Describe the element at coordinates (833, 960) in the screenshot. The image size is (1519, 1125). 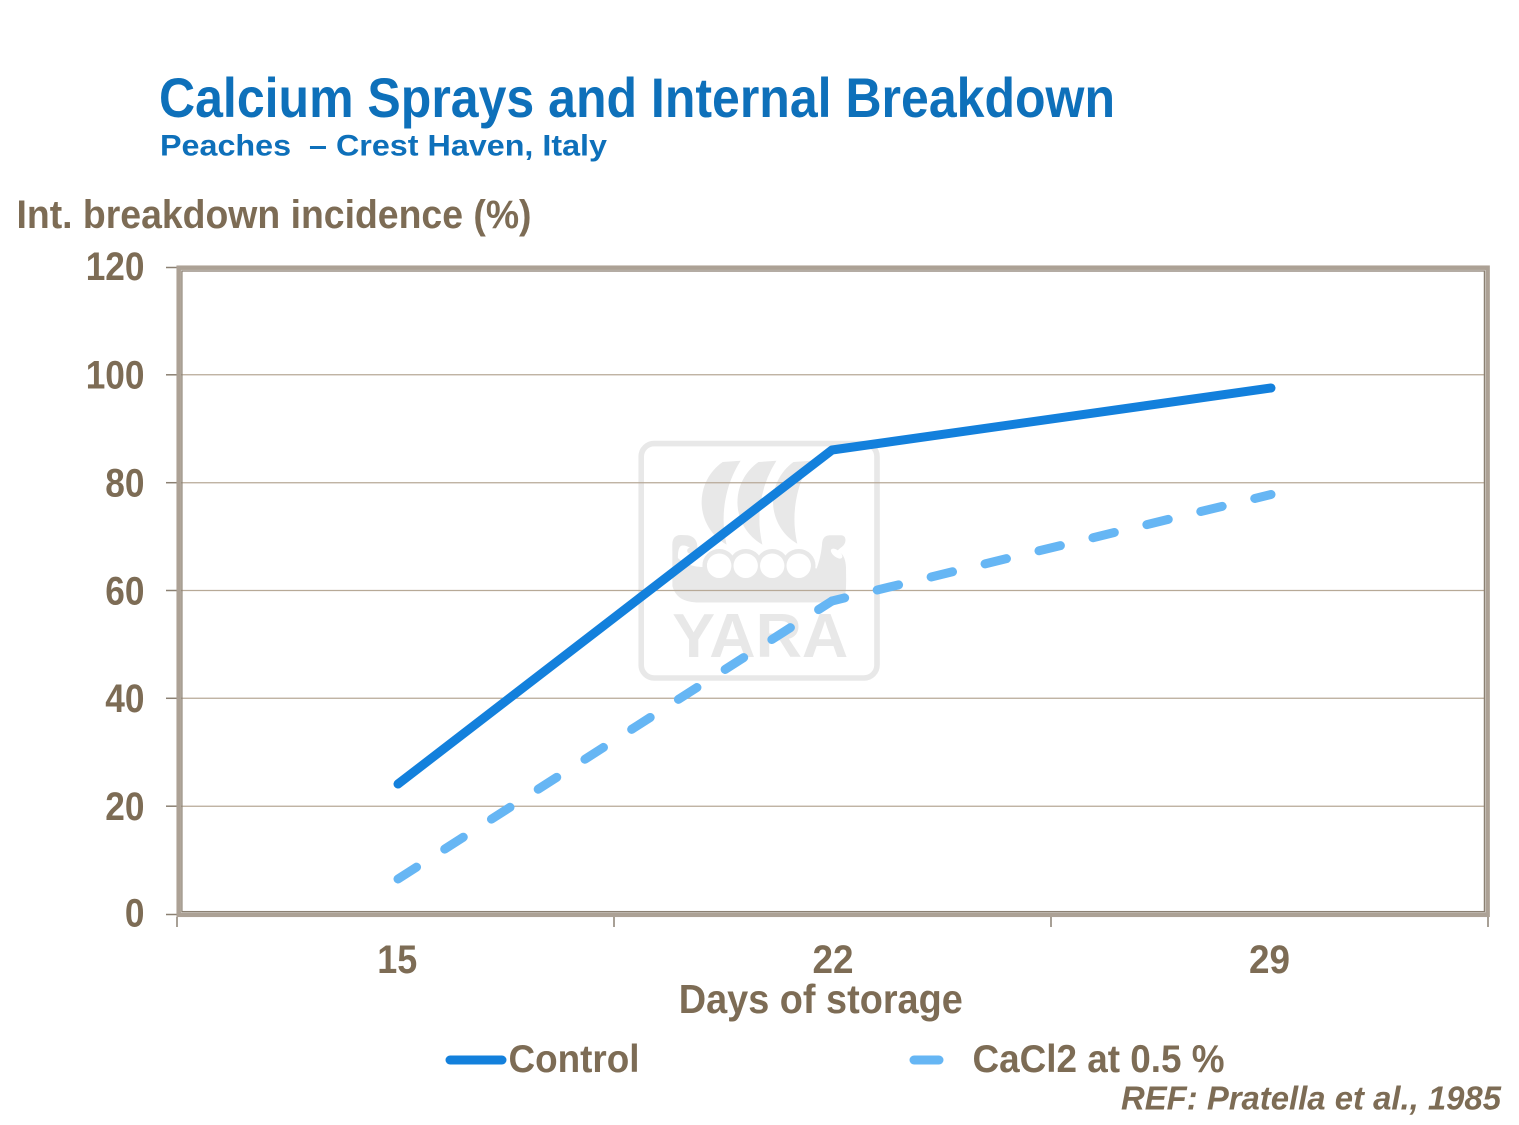
I see `svg-text: 22` at that location.